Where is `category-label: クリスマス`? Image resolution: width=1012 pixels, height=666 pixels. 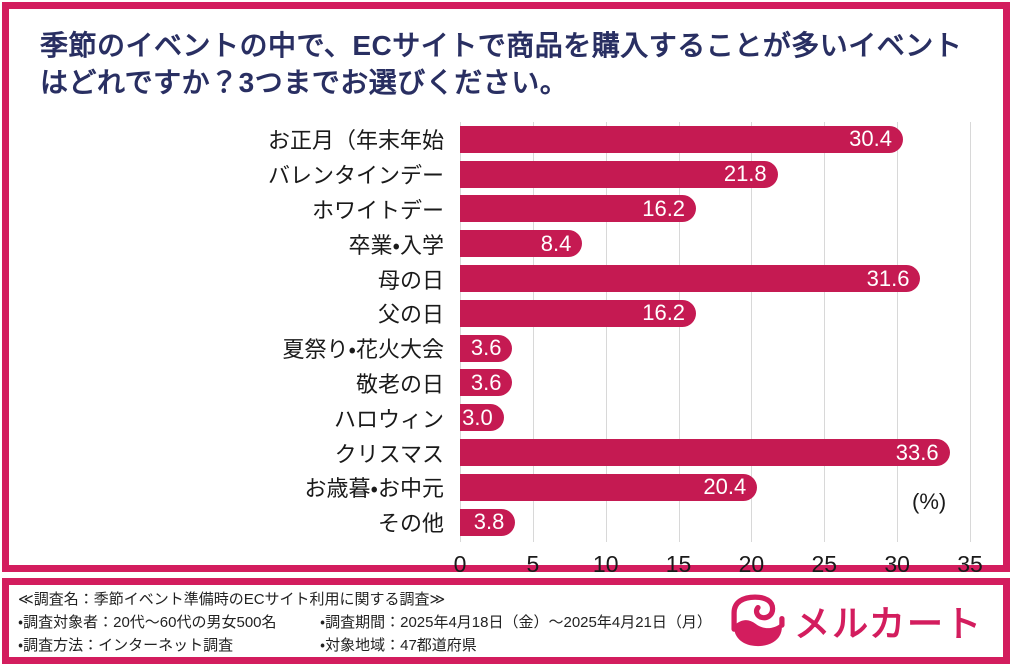
category-label: クリスマス is located at coordinates (389, 454).